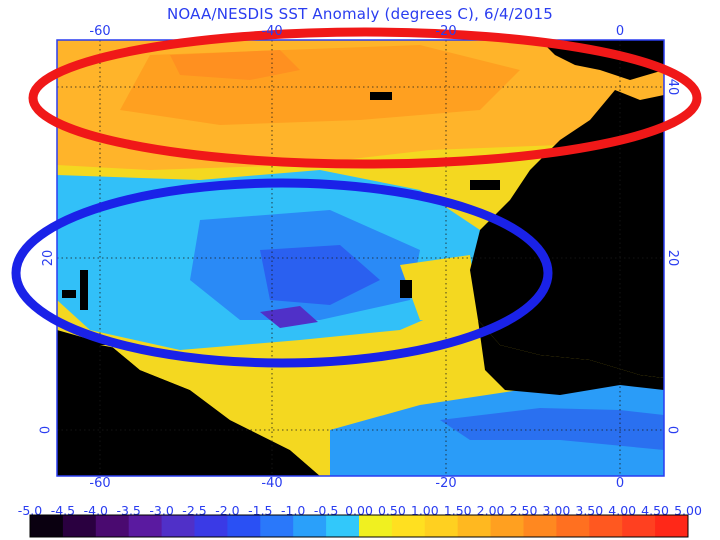 This screenshot has height=540, width=720. Describe the element at coordinates (194, 510) in the screenshot. I see `colorbar-label: -2.5` at that location.